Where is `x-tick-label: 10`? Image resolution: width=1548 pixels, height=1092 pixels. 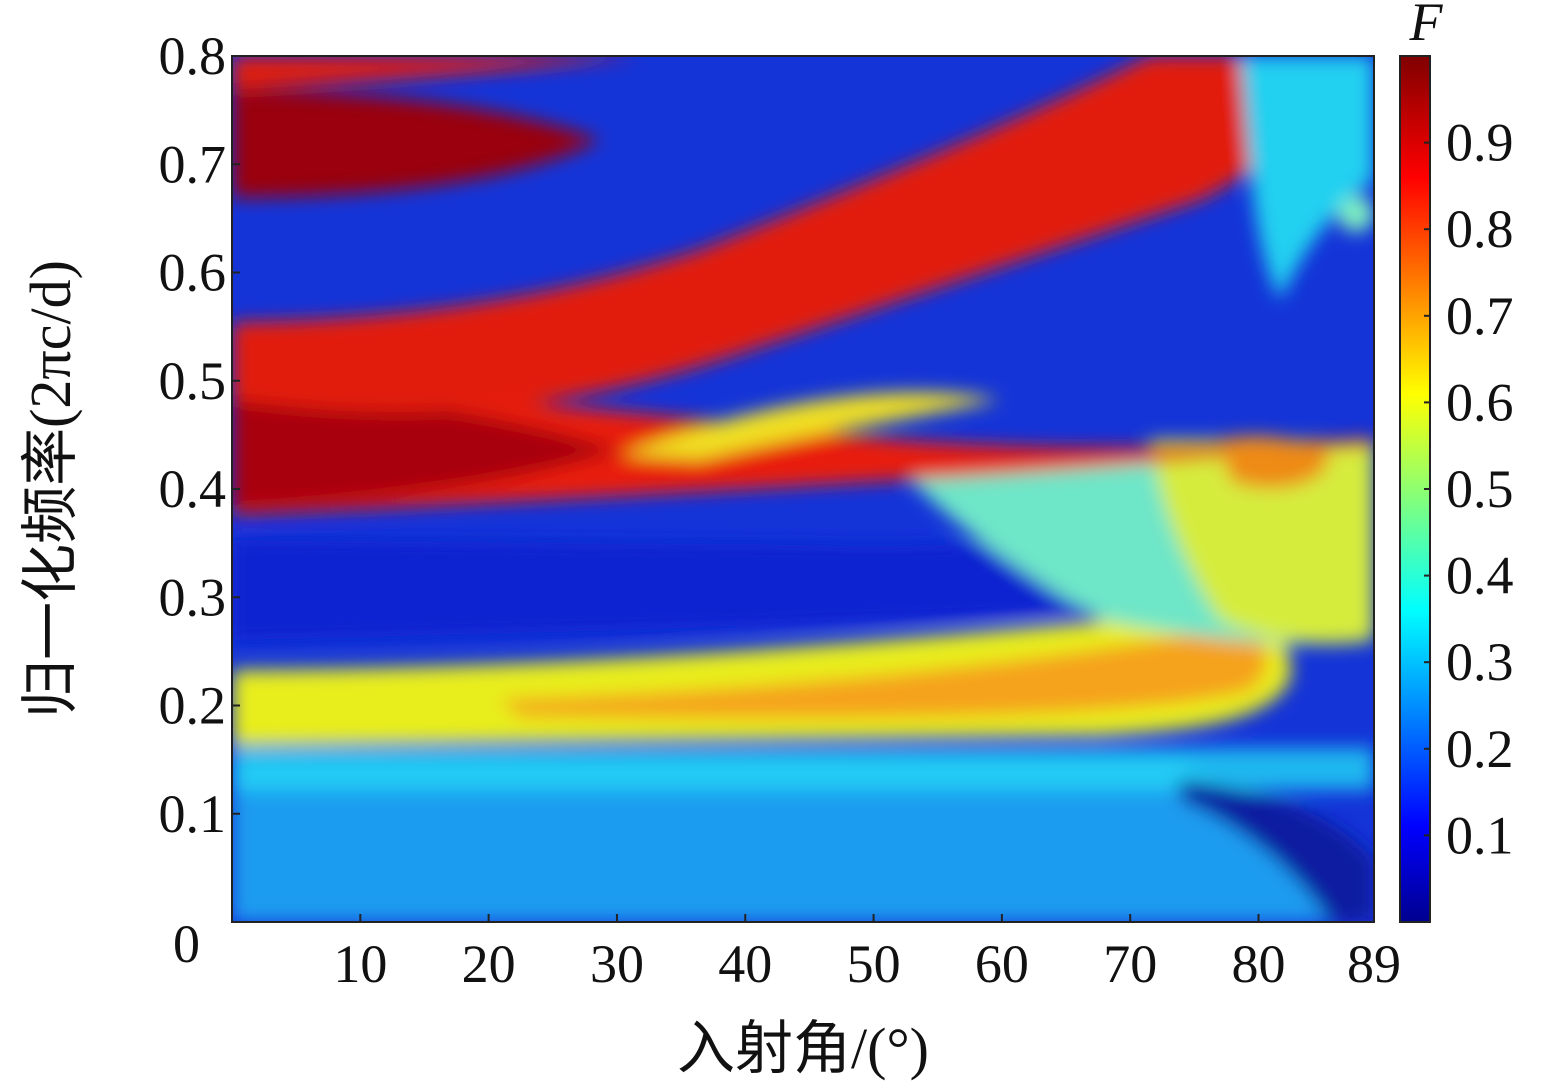
x-tick-label: 10 is located at coordinates (360, 964).